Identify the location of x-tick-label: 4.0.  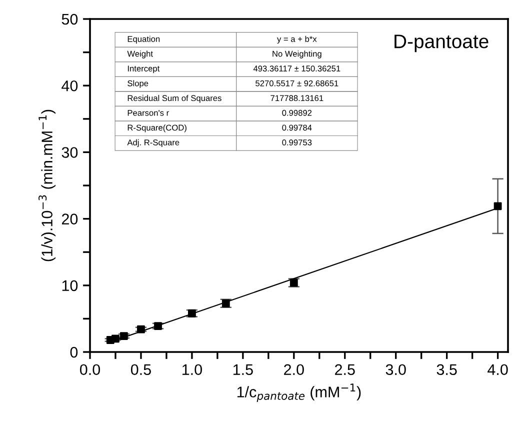
(498, 370).